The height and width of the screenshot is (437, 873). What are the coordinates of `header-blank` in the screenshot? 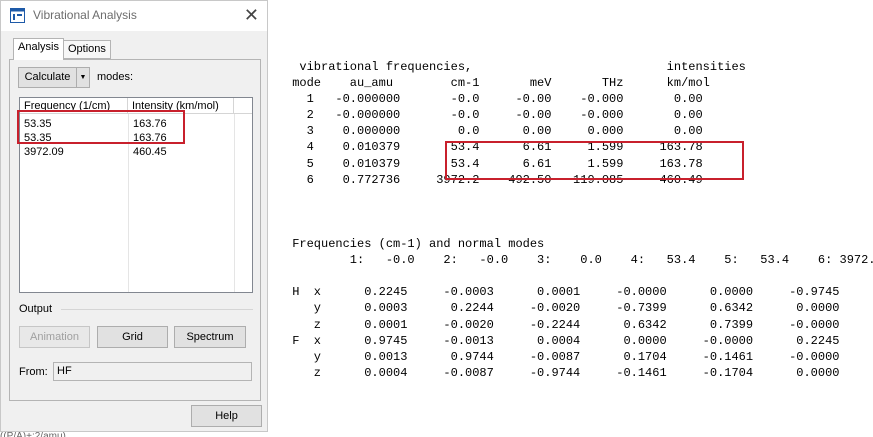 It's located at (243, 106).